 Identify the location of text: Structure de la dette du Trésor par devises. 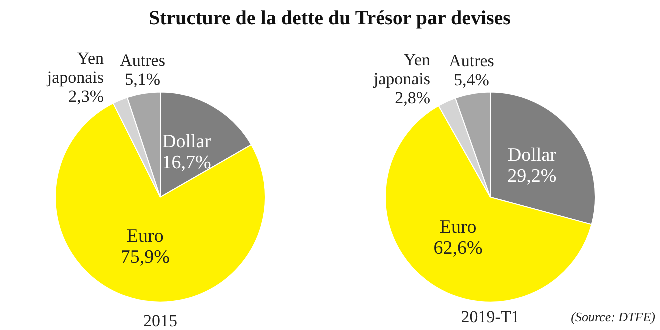
(330, 19).